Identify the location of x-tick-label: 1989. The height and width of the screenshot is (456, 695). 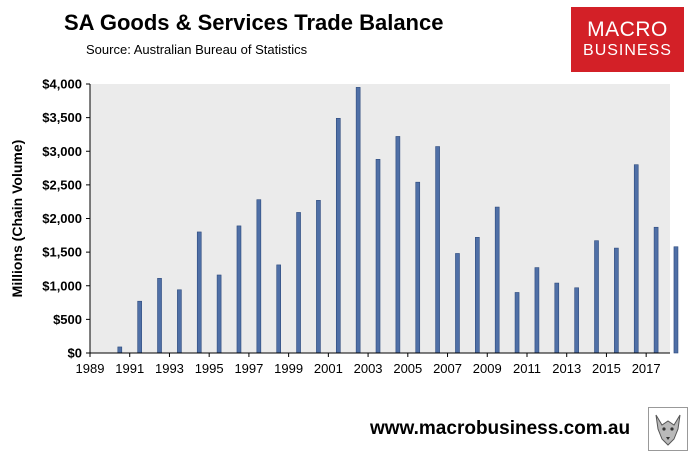
(90, 368).